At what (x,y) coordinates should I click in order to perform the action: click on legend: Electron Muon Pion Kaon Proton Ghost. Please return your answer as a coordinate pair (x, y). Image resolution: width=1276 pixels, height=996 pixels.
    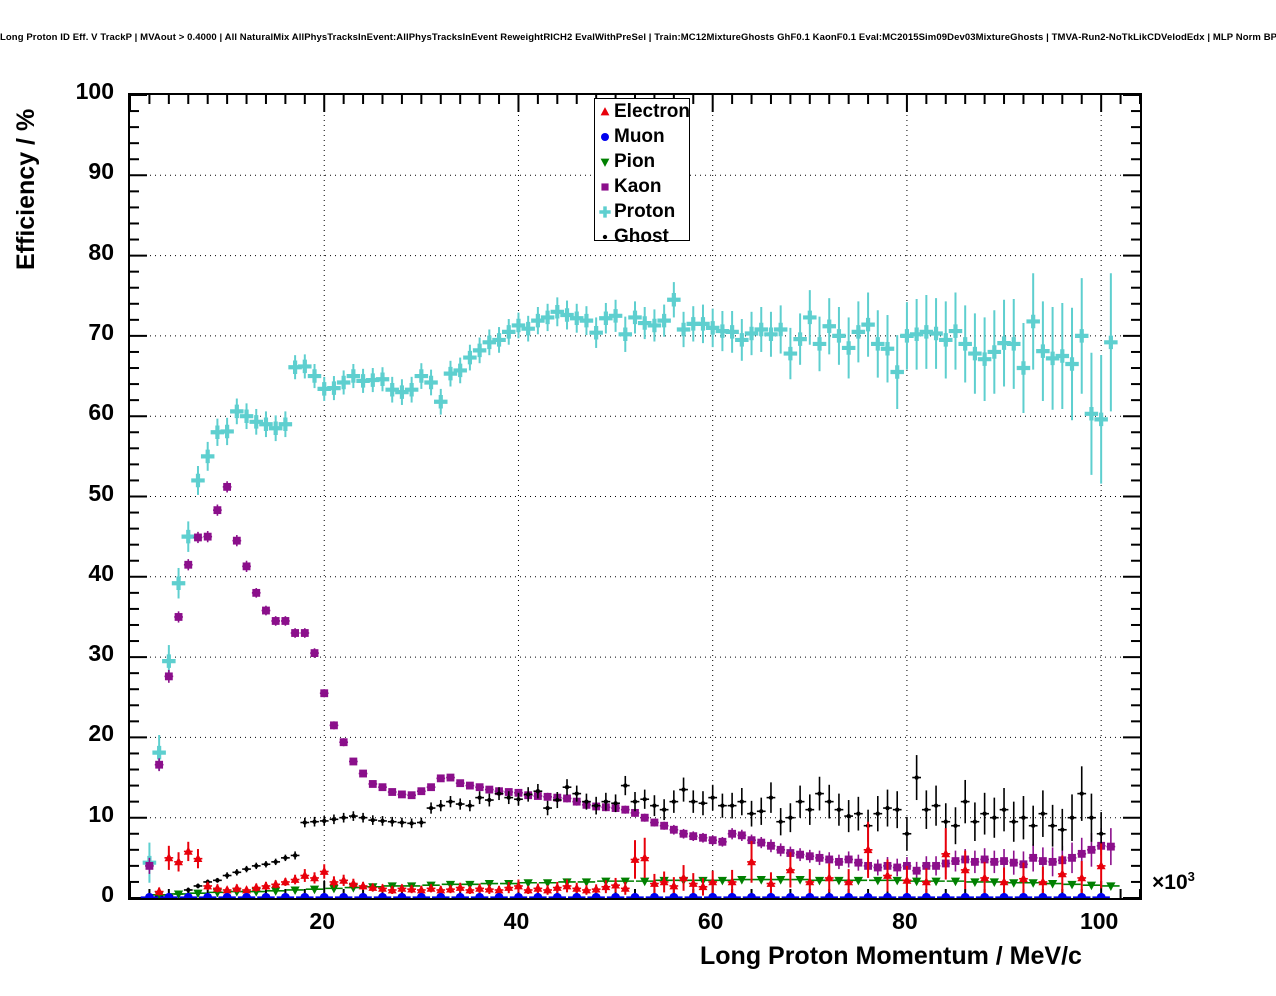
    Looking at the image, I should click on (642, 172).